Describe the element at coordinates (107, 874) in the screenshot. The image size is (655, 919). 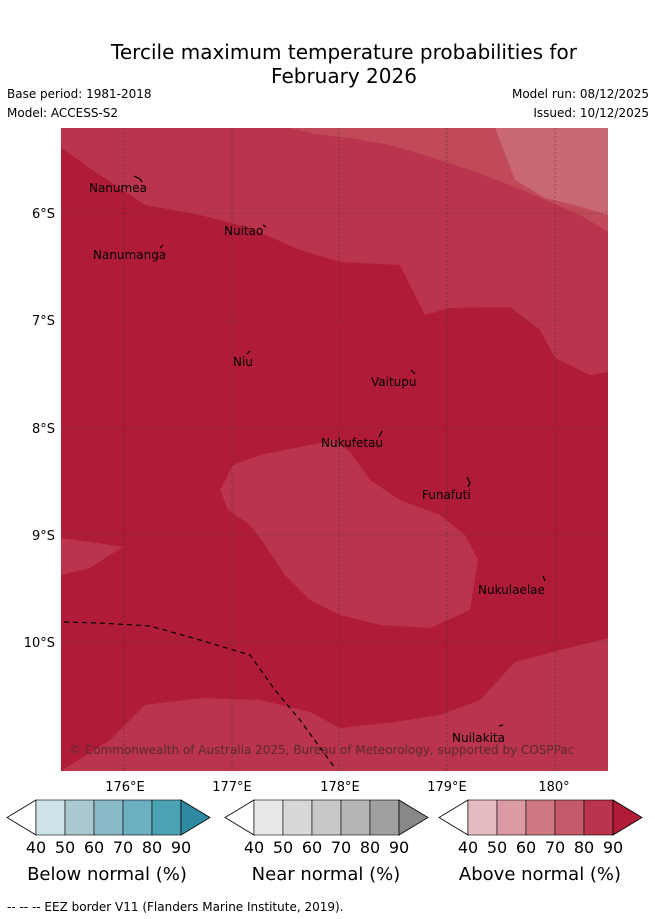
I see `colorbar-label-below: Below normal (%)` at that location.